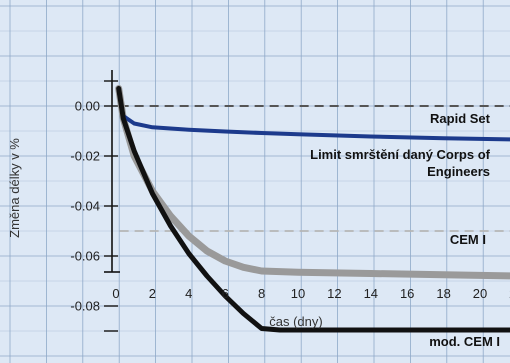 The width and height of the screenshot is (510, 363). Describe the element at coordinates (85, 206) in the screenshot. I see `y-tick-label: -0.04` at that location.